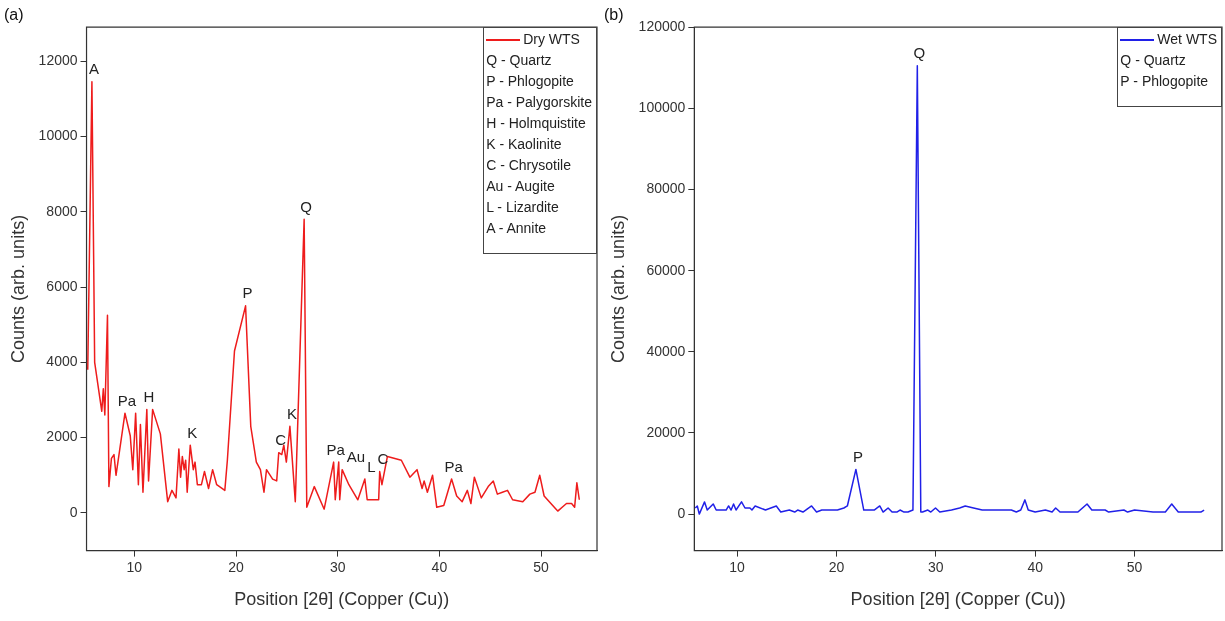 Image resolution: width=1225 pixels, height=621 pixels. Describe the element at coordinates (371, 466) in the screenshot. I see `annotation: L` at that location.